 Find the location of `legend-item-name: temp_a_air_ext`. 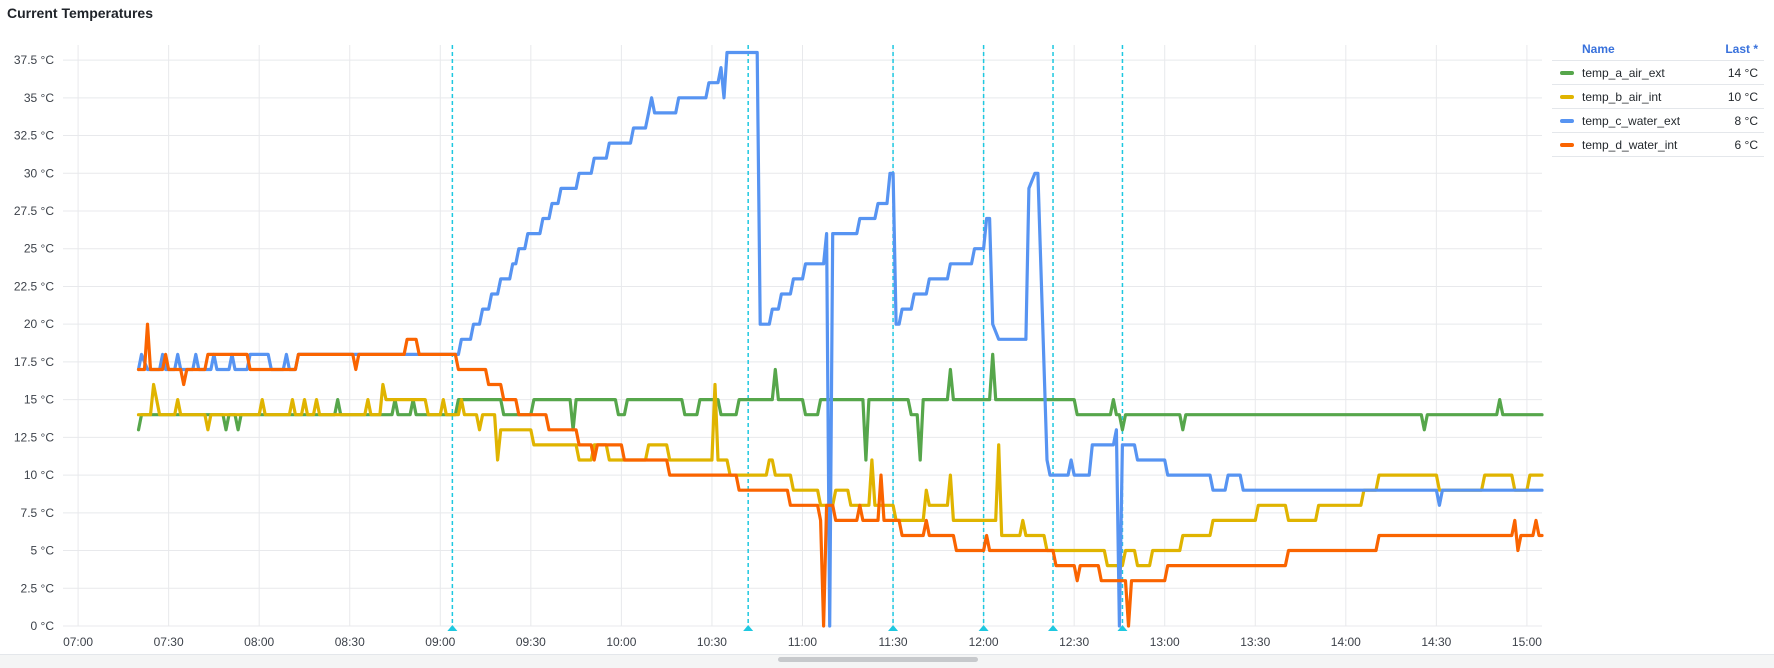

legend-item-name: temp_a_air_ext is located at coordinates (1623, 72).